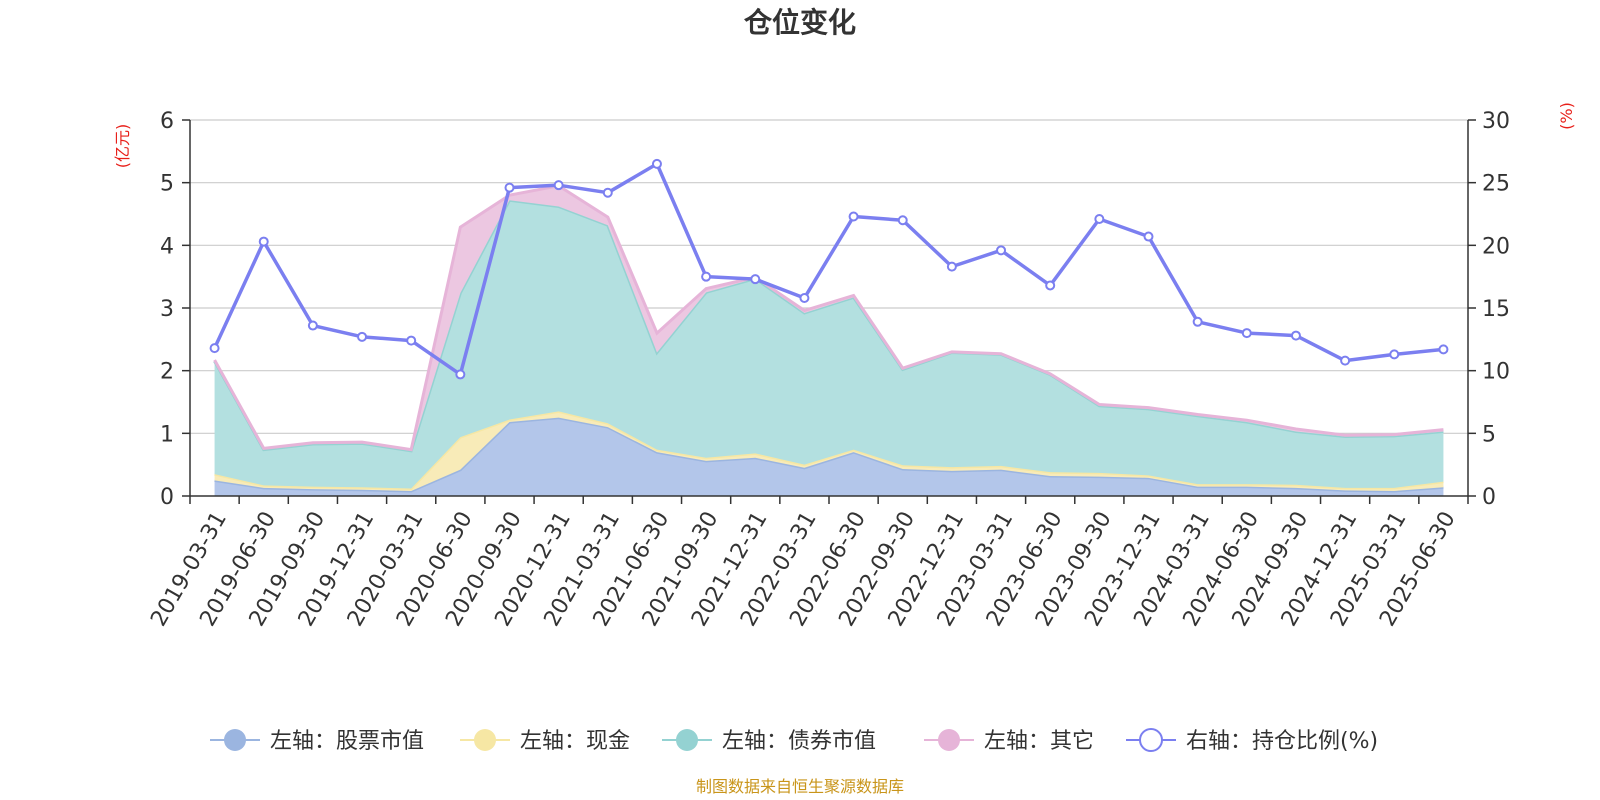 This screenshot has width=1600, height=800. What do you see at coordinates (1566, 116) in the screenshot?
I see `right-axis-unit: (%)` at bounding box center [1566, 116].